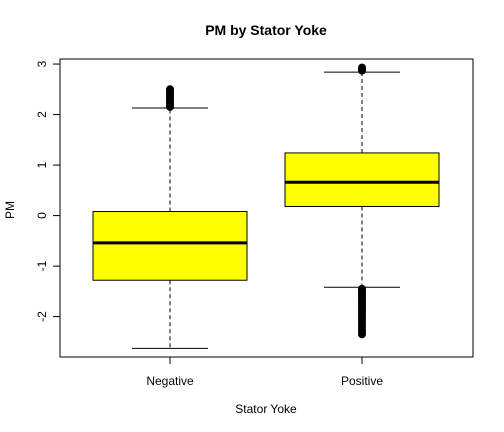 The width and height of the screenshot is (504, 432). Describe the element at coordinates (170, 381) in the screenshot. I see `x-tick-label: Negative` at that location.